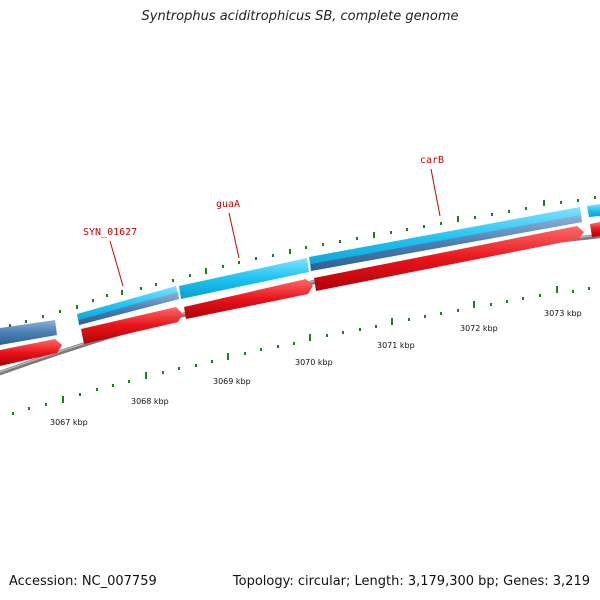  I want to click on scale-label: 3067 kbp, so click(69, 422).